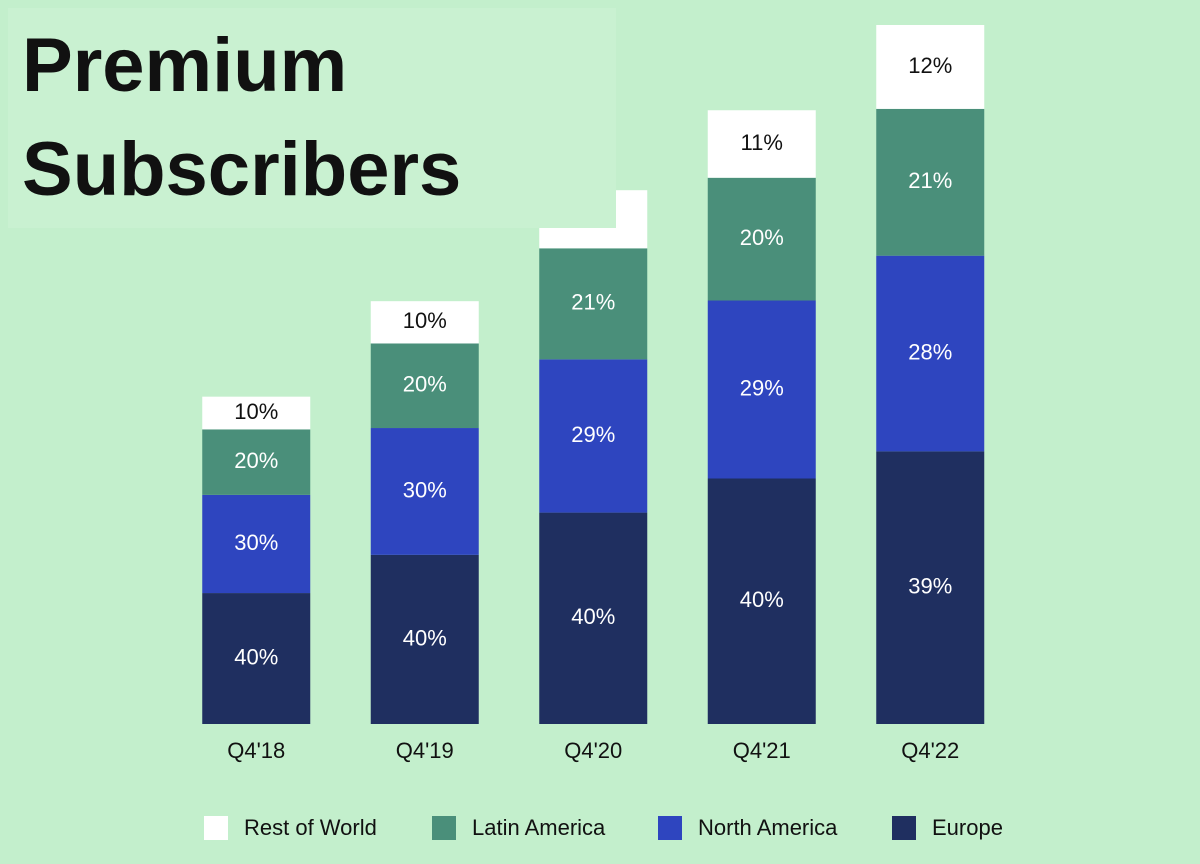 The image size is (1200, 864). What do you see at coordinates (256, 750) in the screenshot?
I see `x-tick-label: Q4'18` at bounding box center [256, 750].